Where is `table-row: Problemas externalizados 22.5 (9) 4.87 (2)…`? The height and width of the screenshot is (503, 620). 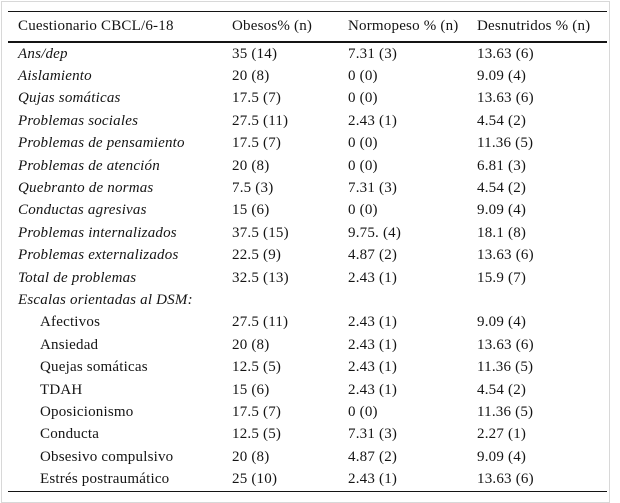 table-row: Problemas externalizados 22.5 (9) 4.87 (2)… is located at coordinates (307, 256).